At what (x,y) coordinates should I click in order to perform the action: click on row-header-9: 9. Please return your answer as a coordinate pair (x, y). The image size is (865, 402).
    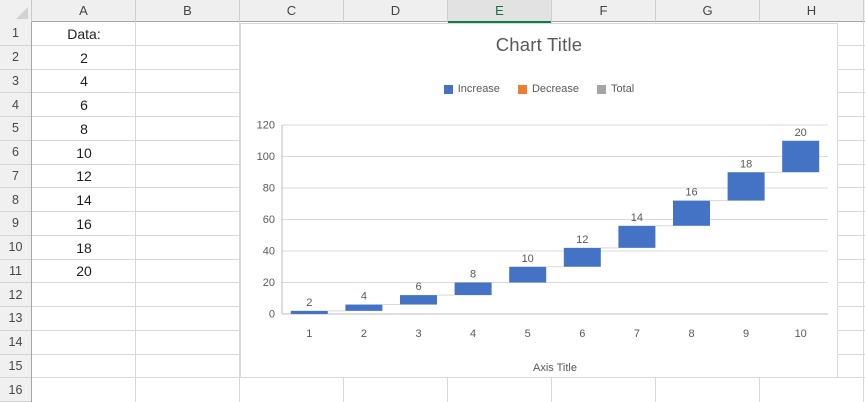
    Looking at the image, I should click on (15, 224).